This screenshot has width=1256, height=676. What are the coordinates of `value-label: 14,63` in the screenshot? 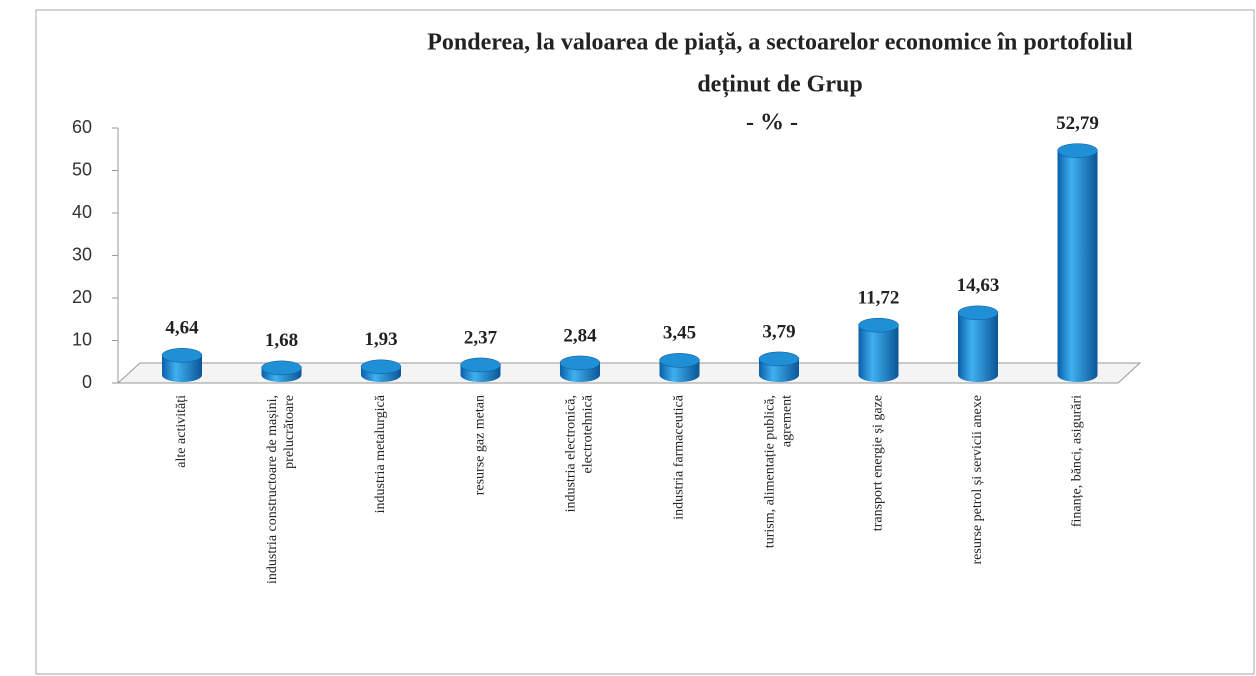 It's located at (978, 285).